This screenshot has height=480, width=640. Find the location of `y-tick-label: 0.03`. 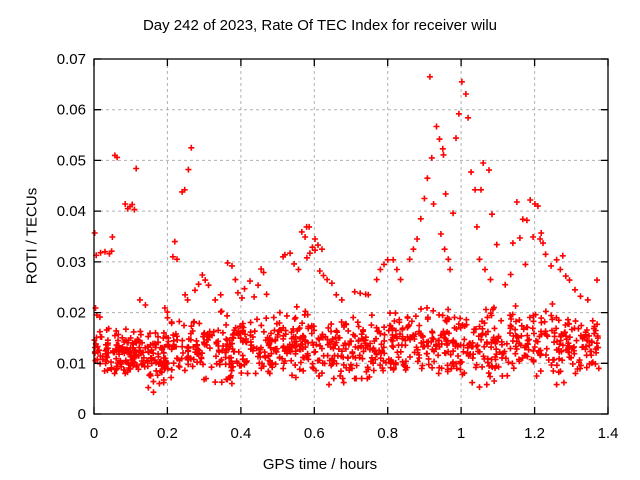

y-tick-label: 0.03 is located at coordinates (71, 262).